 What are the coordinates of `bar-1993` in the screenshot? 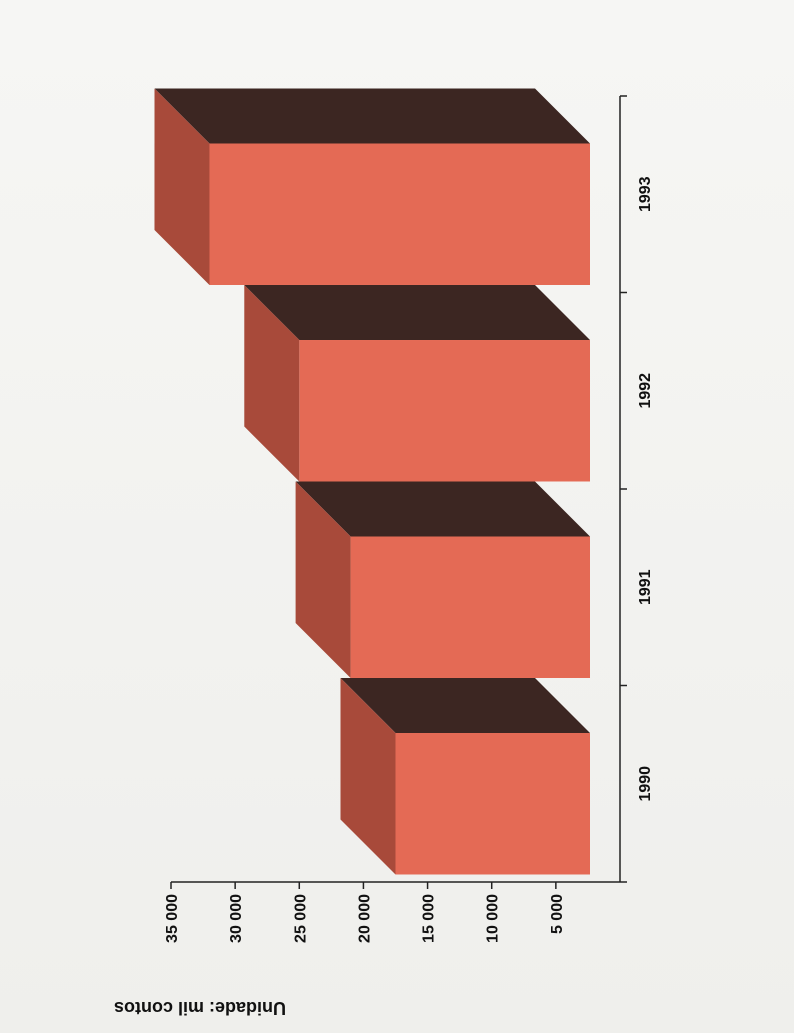 It's located at (372, 186).